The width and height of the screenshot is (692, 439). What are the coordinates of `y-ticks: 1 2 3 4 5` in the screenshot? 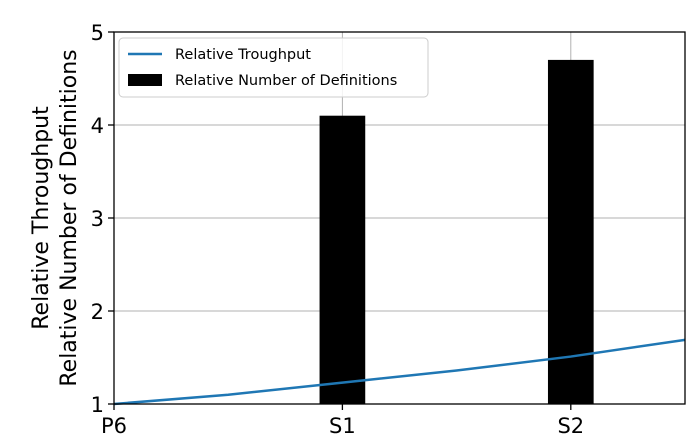 It's located at (102, 219).